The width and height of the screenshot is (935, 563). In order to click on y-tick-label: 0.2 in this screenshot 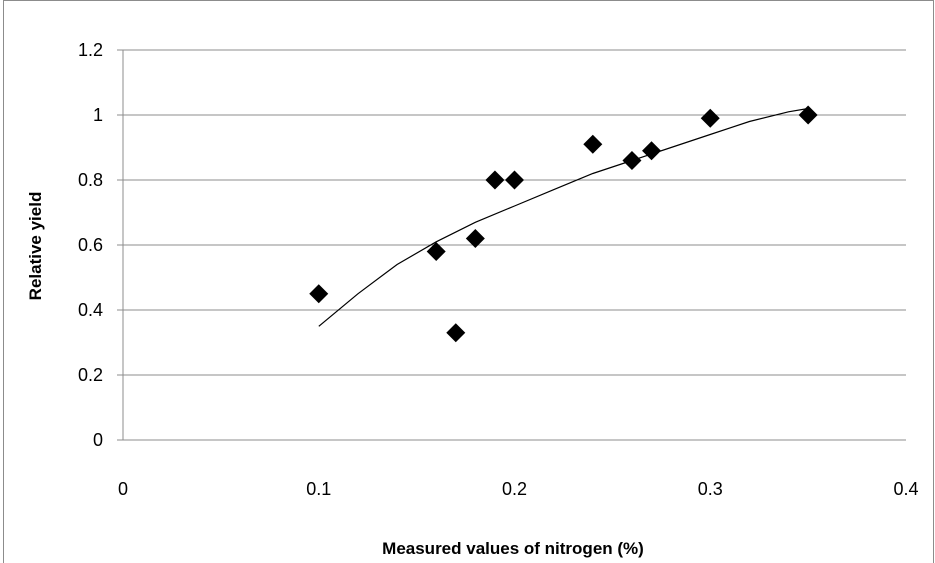, I will do `click(90, 375)`.